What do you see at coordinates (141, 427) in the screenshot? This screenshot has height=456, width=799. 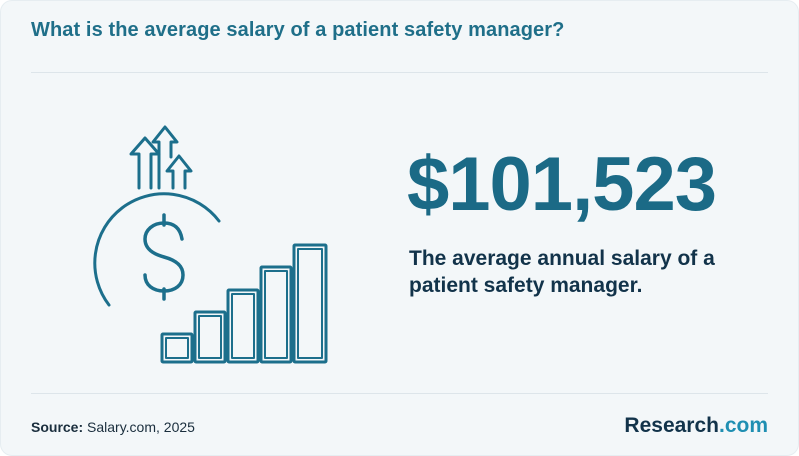 I see `source-value: Salary.com, 2025` at bounding box center [141, 427].